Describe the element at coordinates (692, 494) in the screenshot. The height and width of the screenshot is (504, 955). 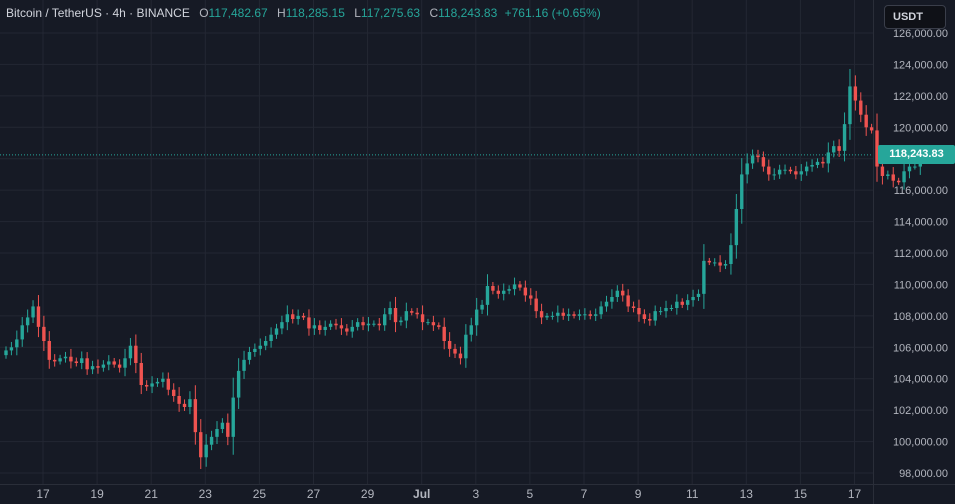
I see `x-tick-label: 11` at that location.